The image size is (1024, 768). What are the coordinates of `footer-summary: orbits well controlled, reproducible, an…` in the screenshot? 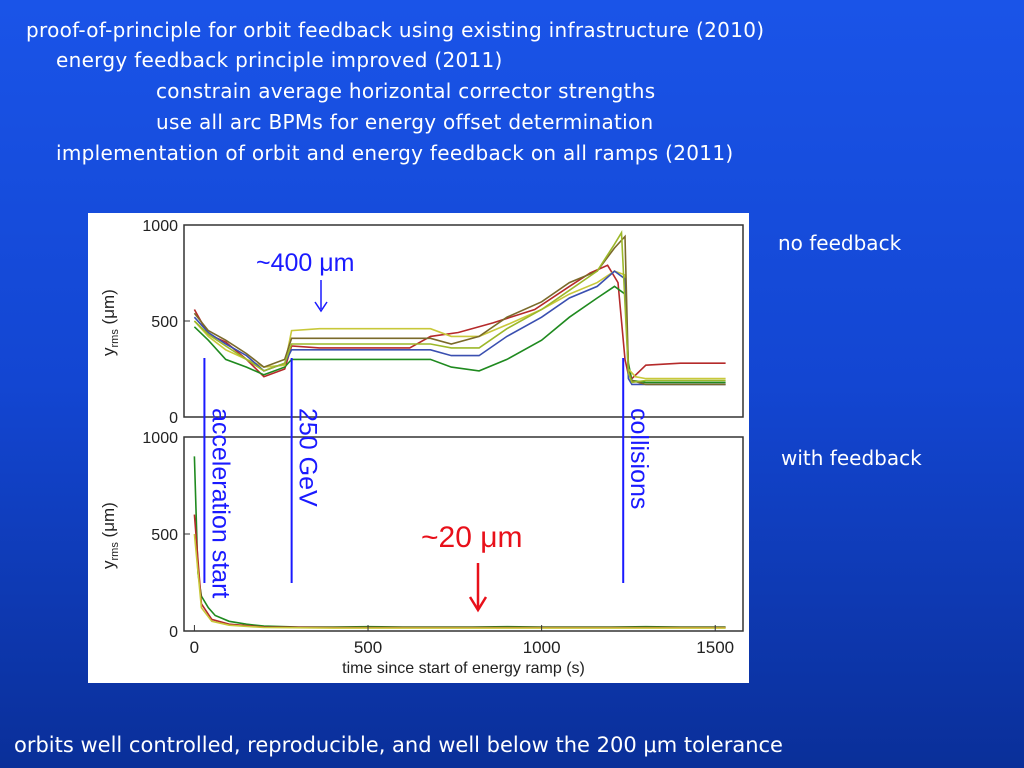 It's located at (398, 745).